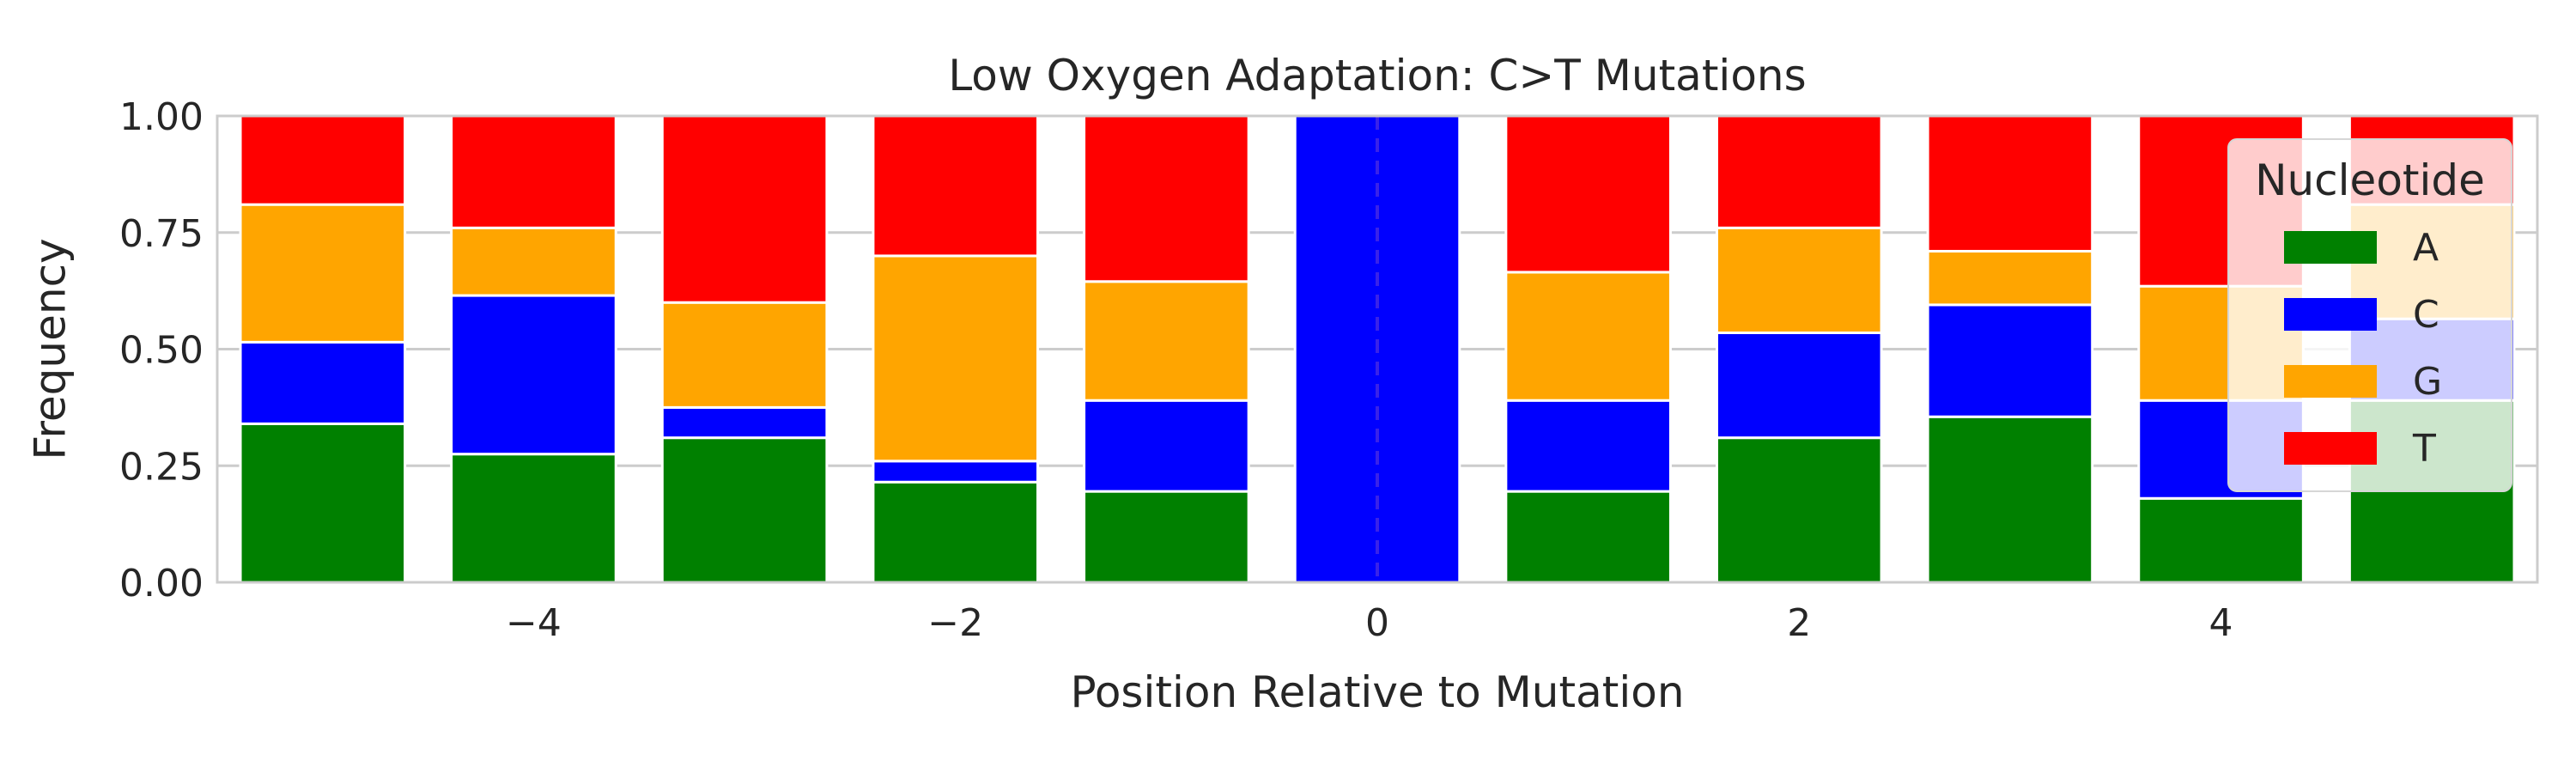 This screenshot has width=2576, height=773. What do you see at coordinates (161, 584) in the screenshot?
I see `y-tick-label: 0.00` at bounding box center [161, 584].